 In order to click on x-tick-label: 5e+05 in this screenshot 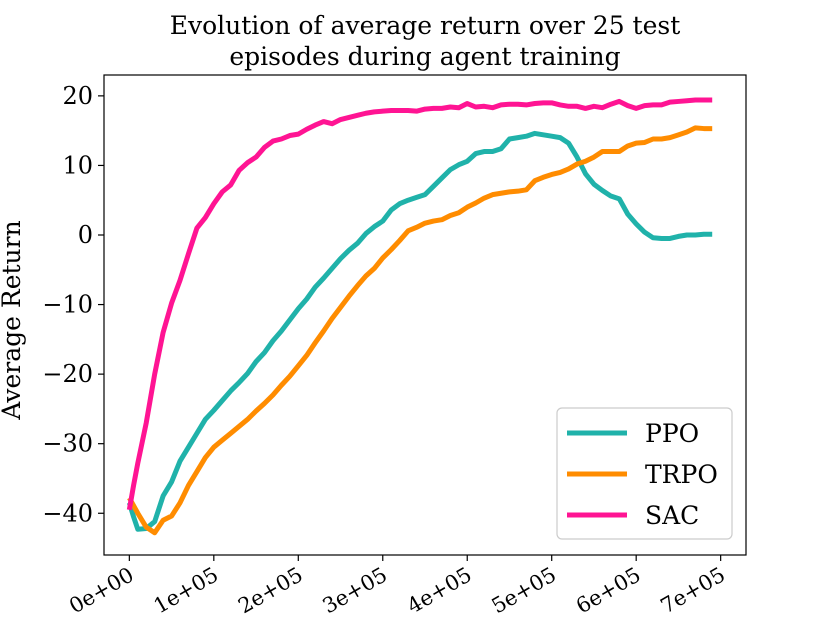, I will do `click(523, 591)`.